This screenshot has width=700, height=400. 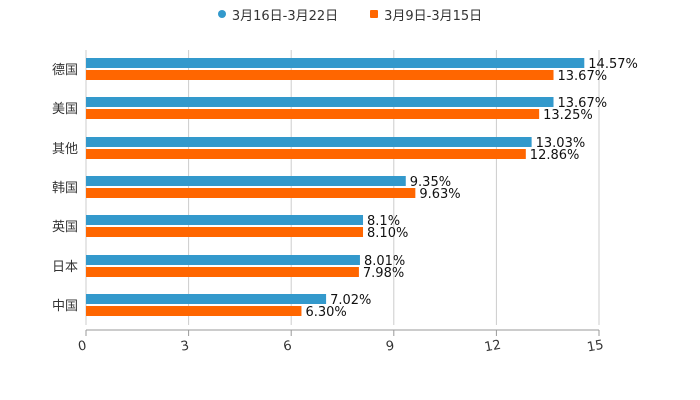 I want to click on value-label: 7.02%, so click(x=350, y=300).